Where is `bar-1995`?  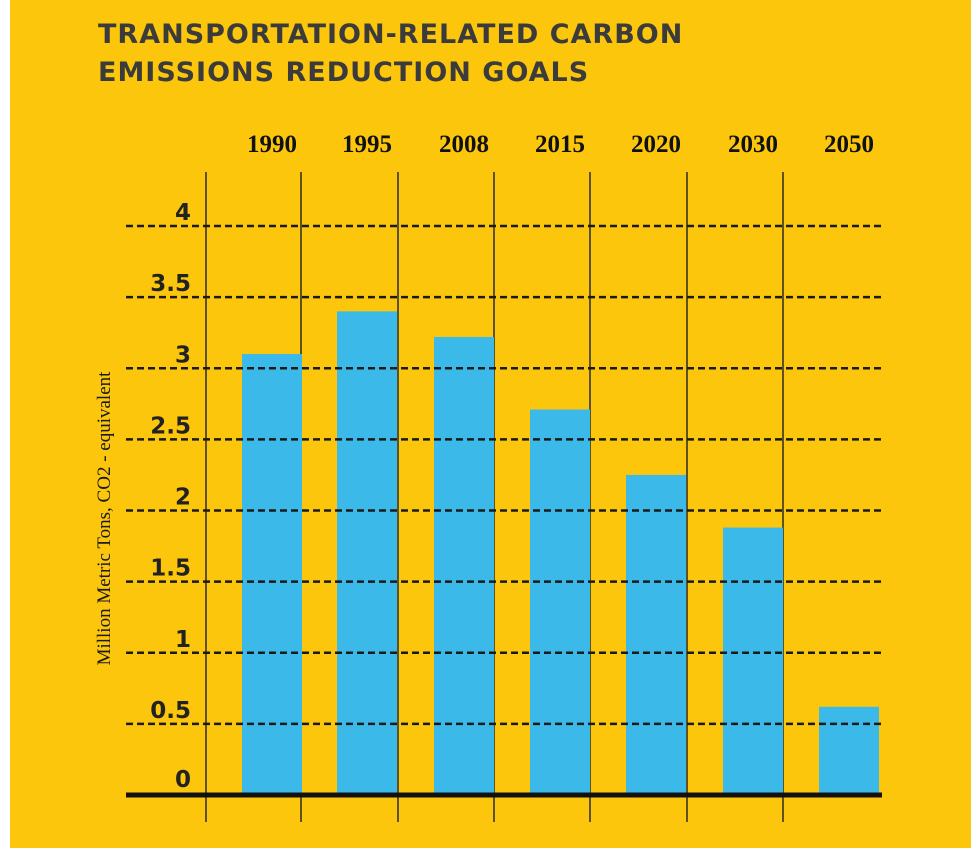
bar-1995 is located at coordinates (367, 553).